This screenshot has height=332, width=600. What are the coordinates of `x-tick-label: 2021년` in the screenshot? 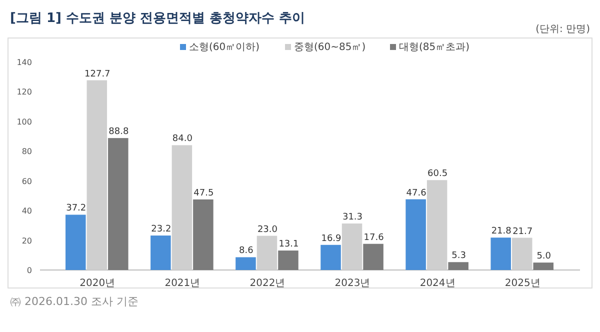 It's located at (182, 283).